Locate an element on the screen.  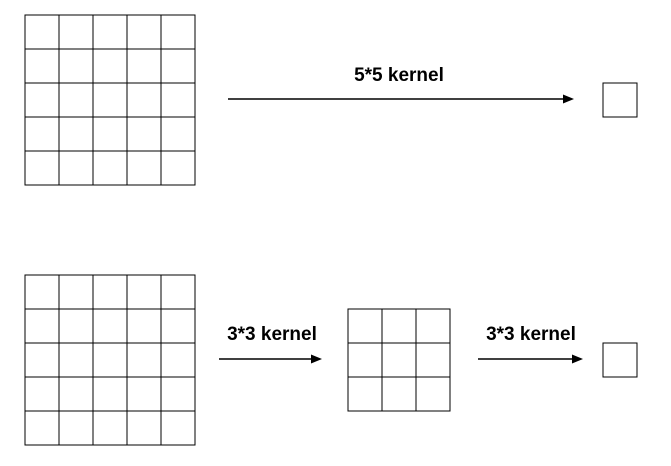
bottom-input-grid is located at coordinates (110, 360).